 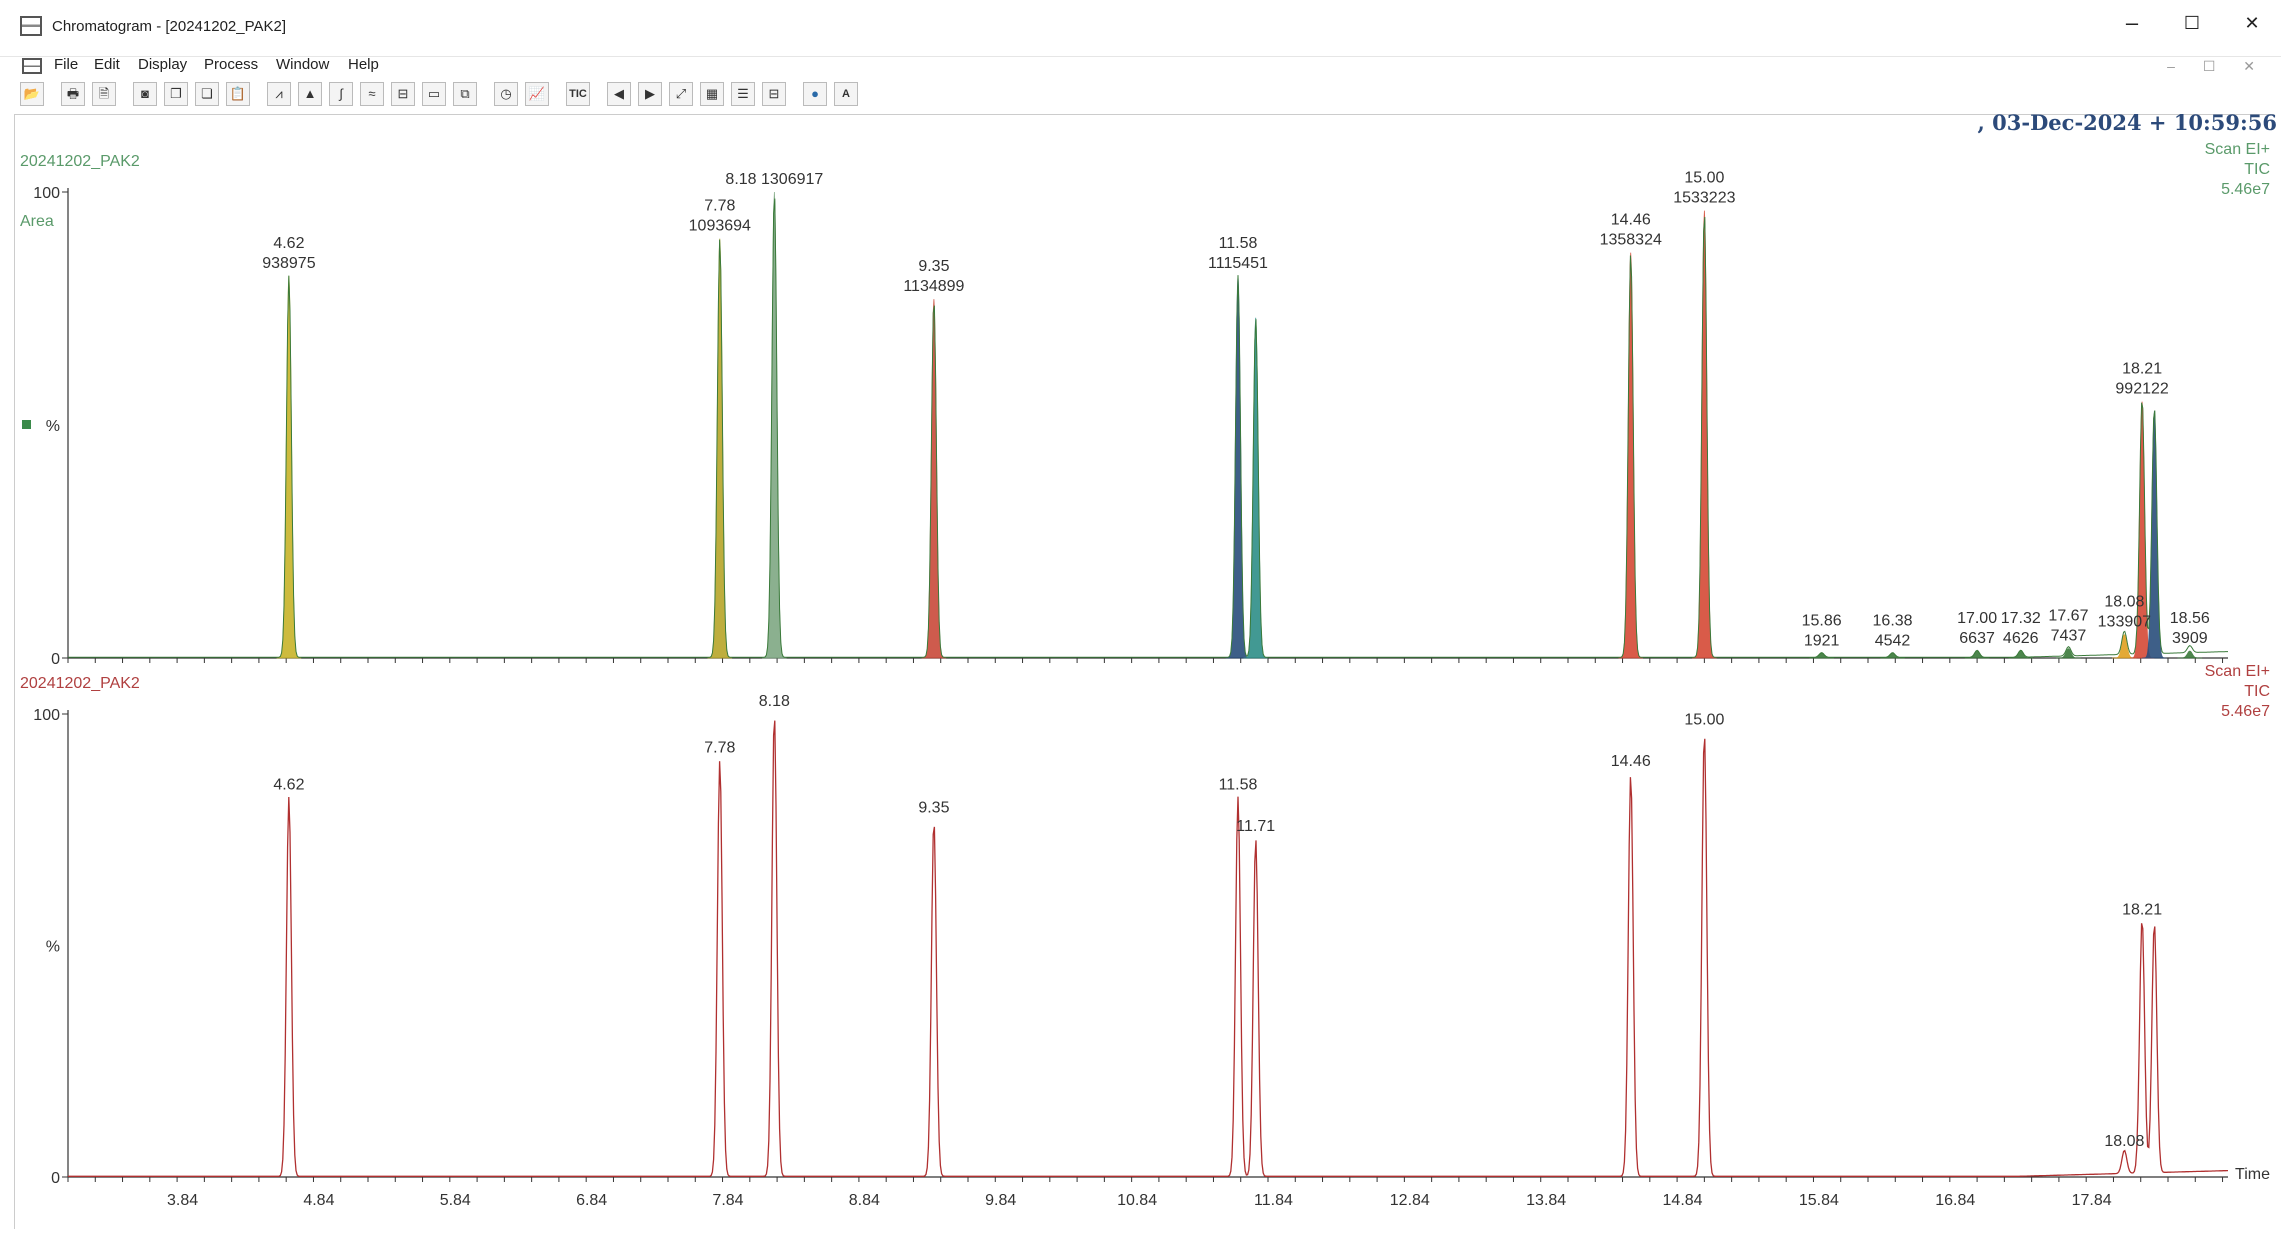 I want to click on trace-info: 5.46e7, so click(x=2245, y=711).